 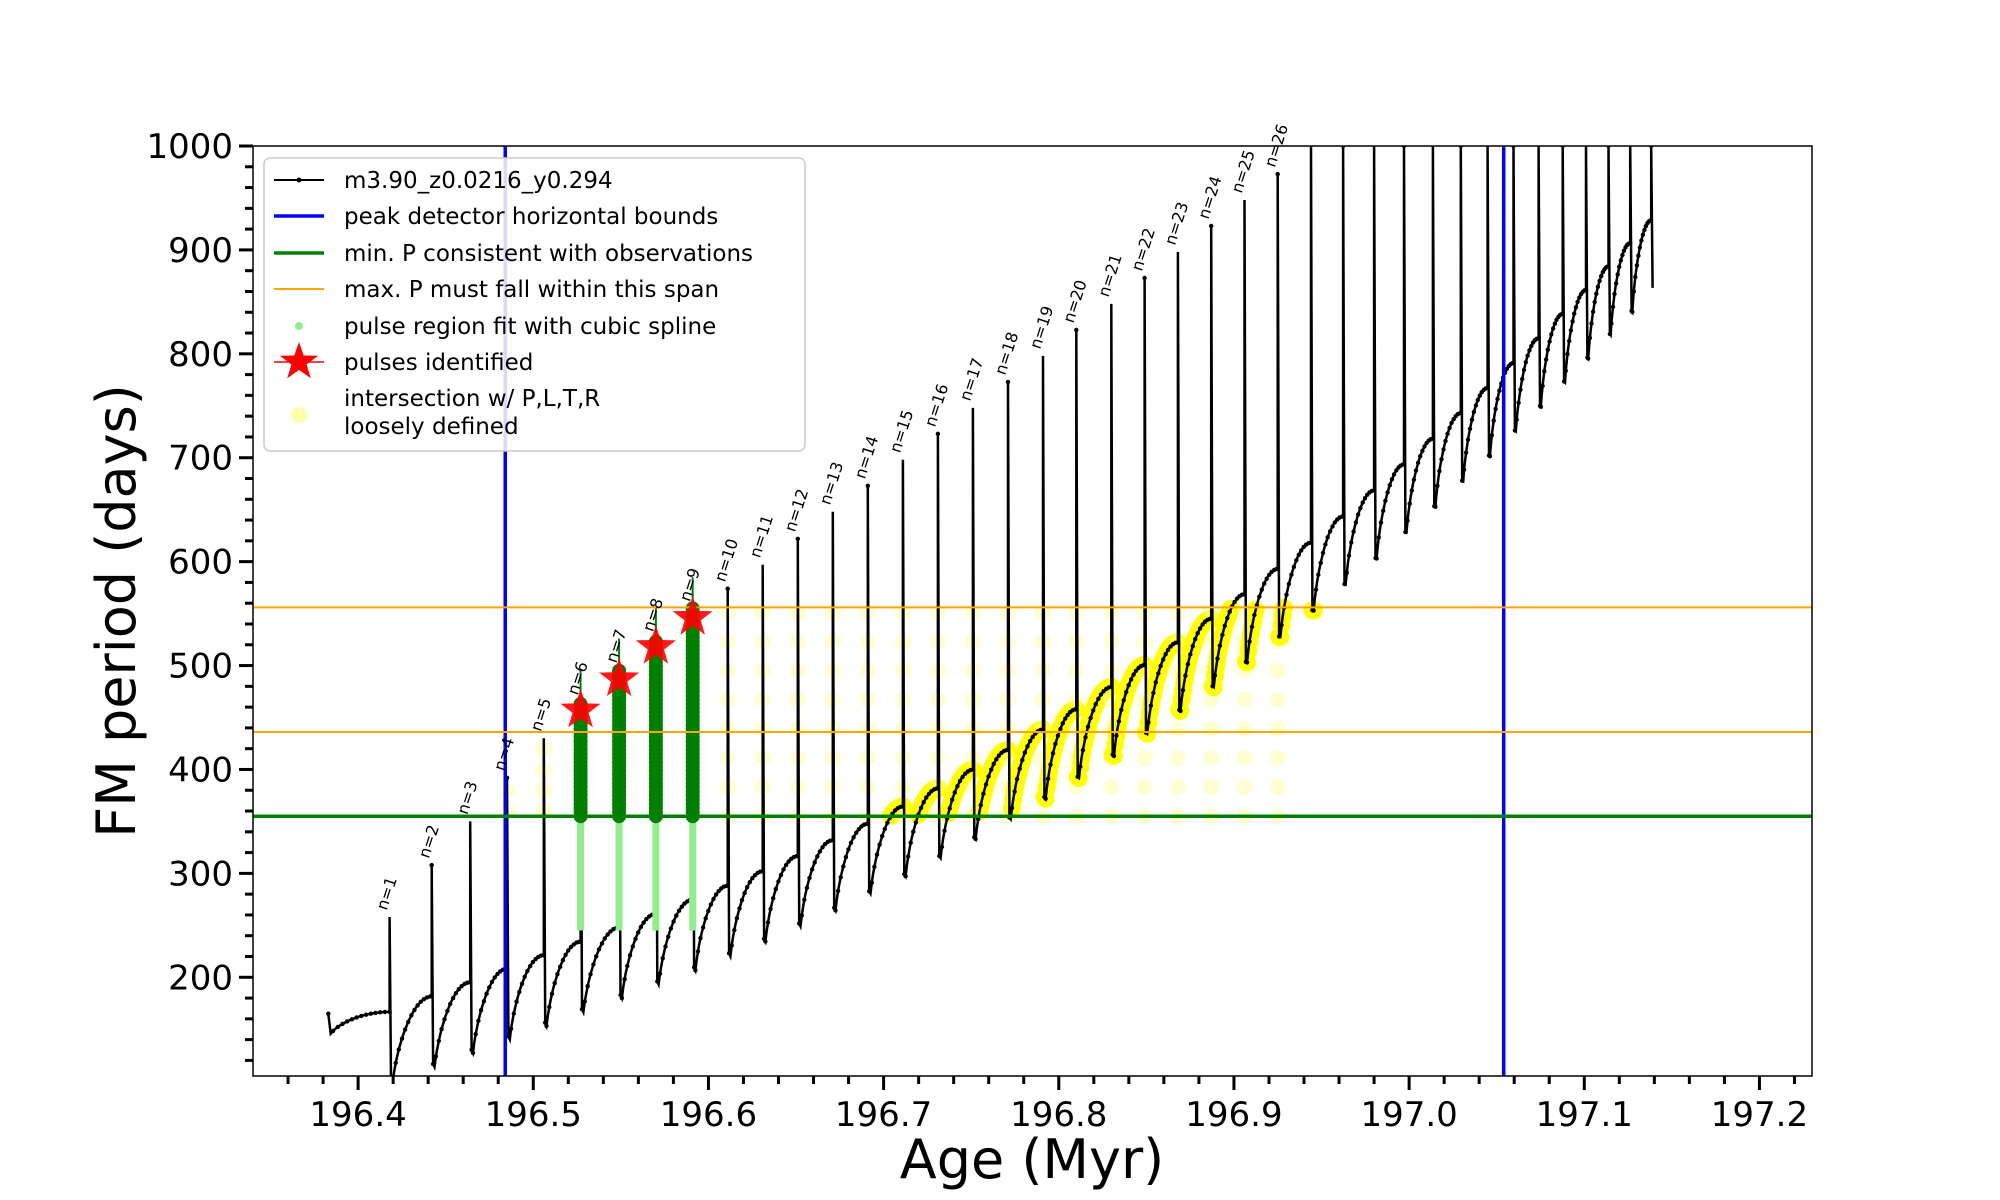 What do you see at coordinates (513, 254) in the screenshot?
I see `legend-item-min-period: min. P consistent with observations` at bounding box center [513, 254].